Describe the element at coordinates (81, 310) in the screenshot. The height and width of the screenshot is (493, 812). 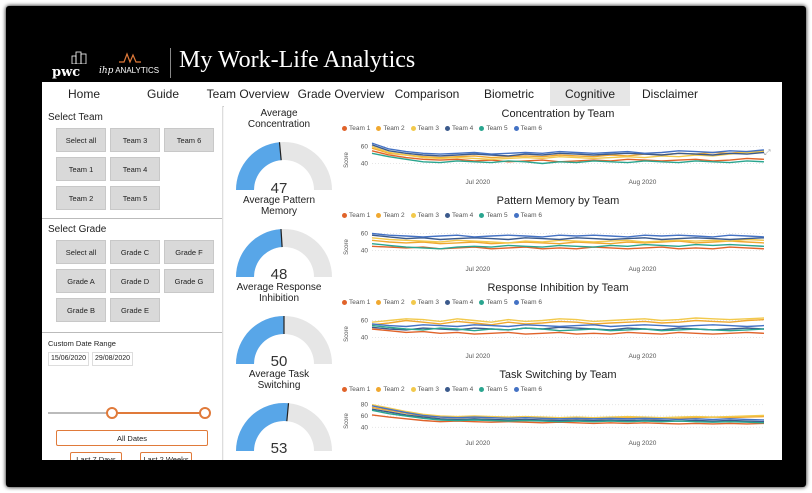
I see `grade-b-button: Grade B` at that location.